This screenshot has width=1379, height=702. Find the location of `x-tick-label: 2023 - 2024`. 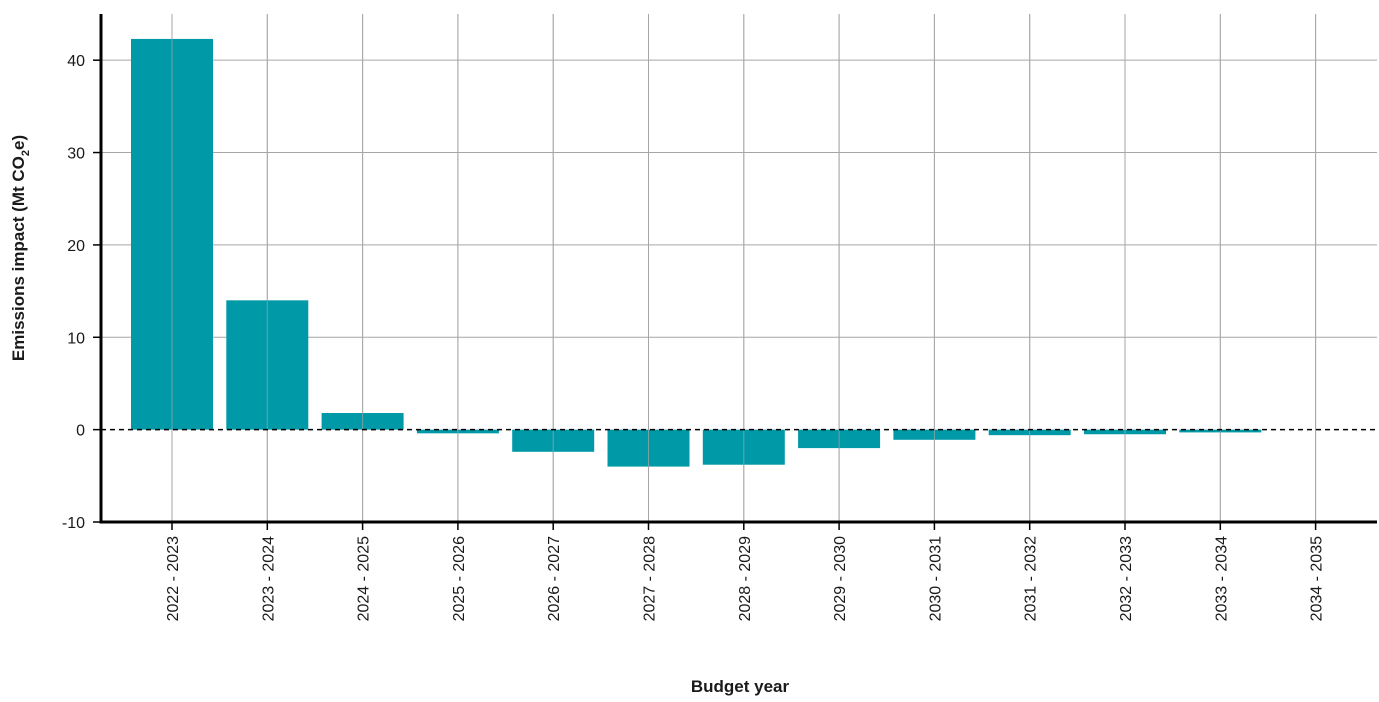

x-tick-label: 2023 - 2024 is located at coordinates (268, 579).